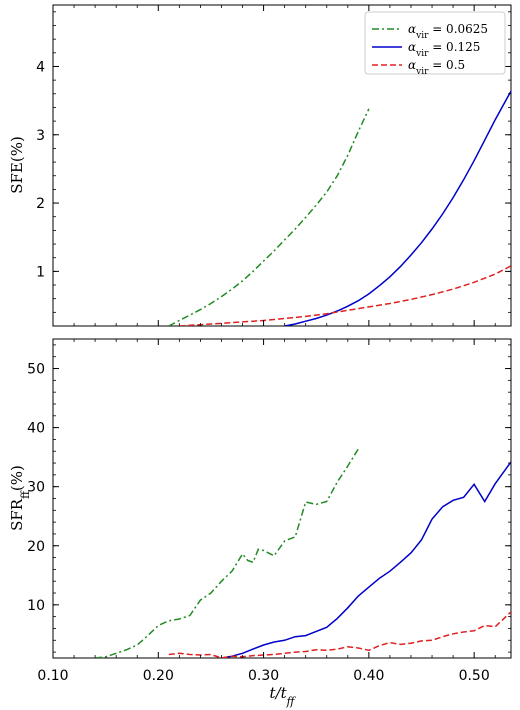 The height and width of the screenshot is (710, 520). I want to click on bottom-y-tick-label: 20, so click(36, 547).